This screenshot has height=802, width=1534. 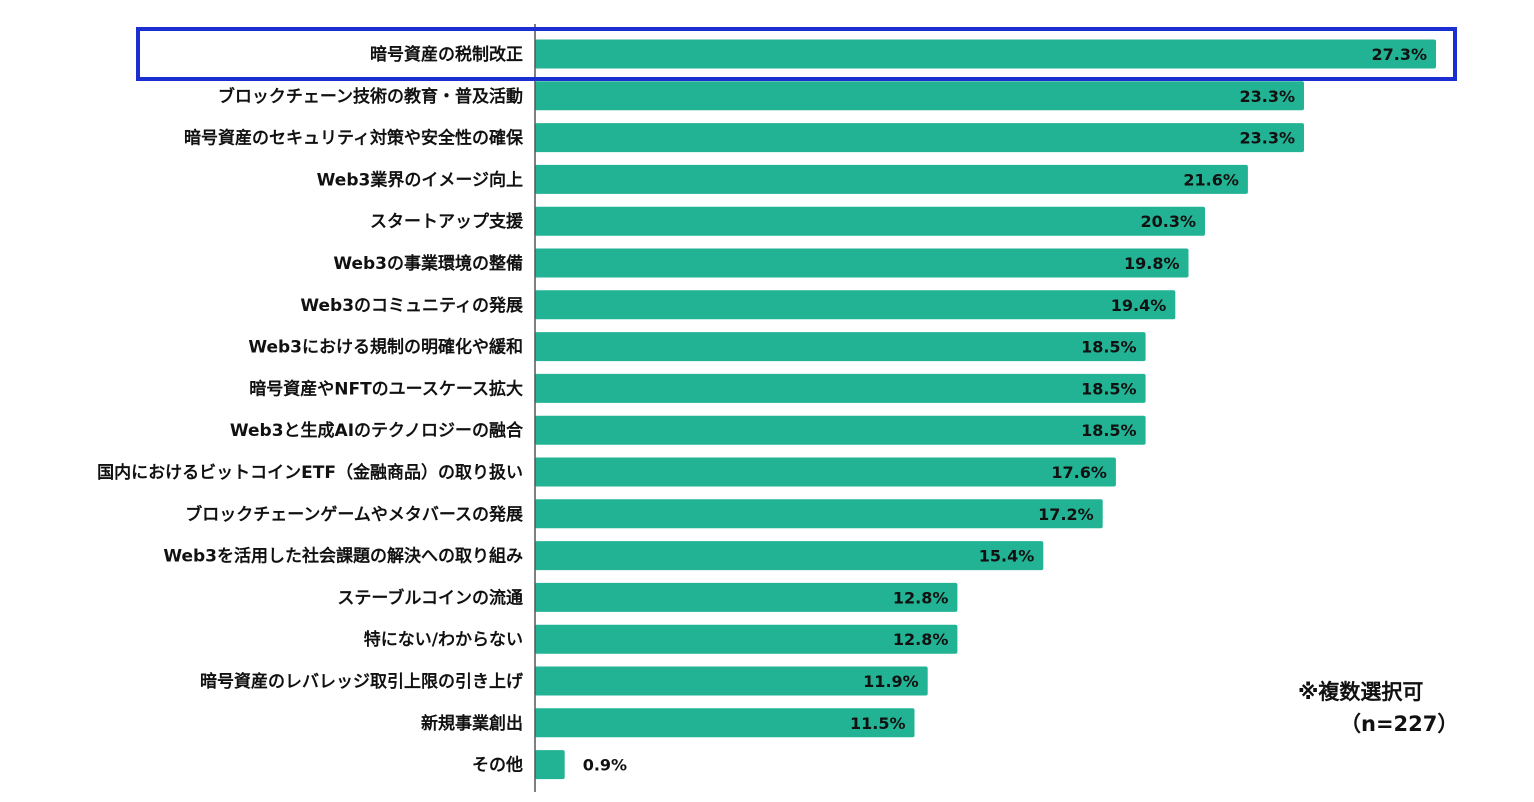 What do you see at coordinates (1109, 347) in the screenshot?
I see `value-label-8: 18.5%` at bounding box center [1109, 347].